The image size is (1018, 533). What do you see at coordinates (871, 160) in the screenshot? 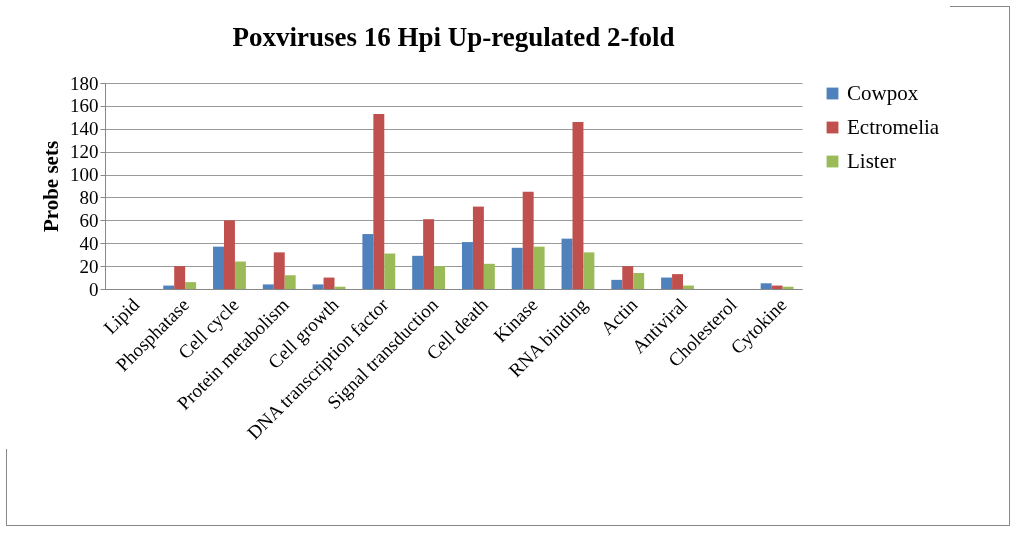
I see `legend-label: Lister` at bounding box center [871, 160].